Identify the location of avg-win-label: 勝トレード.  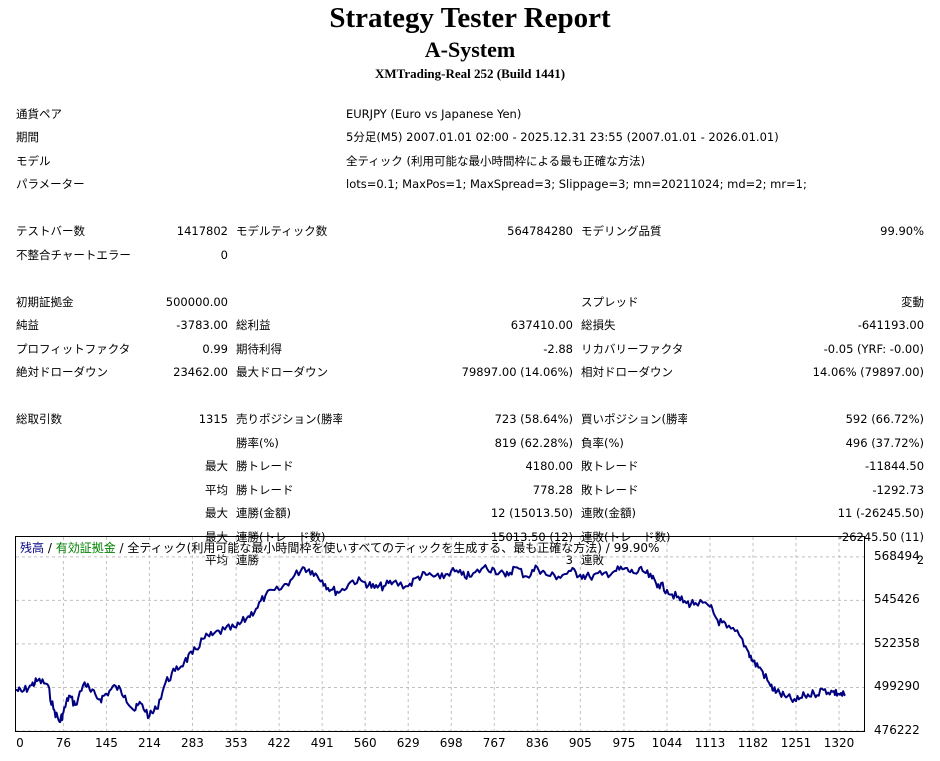
(265, 489).